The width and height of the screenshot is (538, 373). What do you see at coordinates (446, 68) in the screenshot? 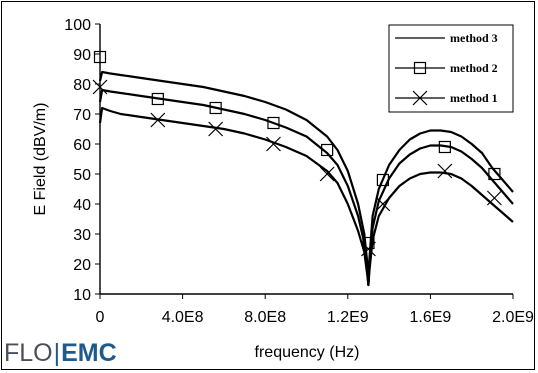
I see `legend-entry-method-2: method 2` at bounding box center [446, 68].